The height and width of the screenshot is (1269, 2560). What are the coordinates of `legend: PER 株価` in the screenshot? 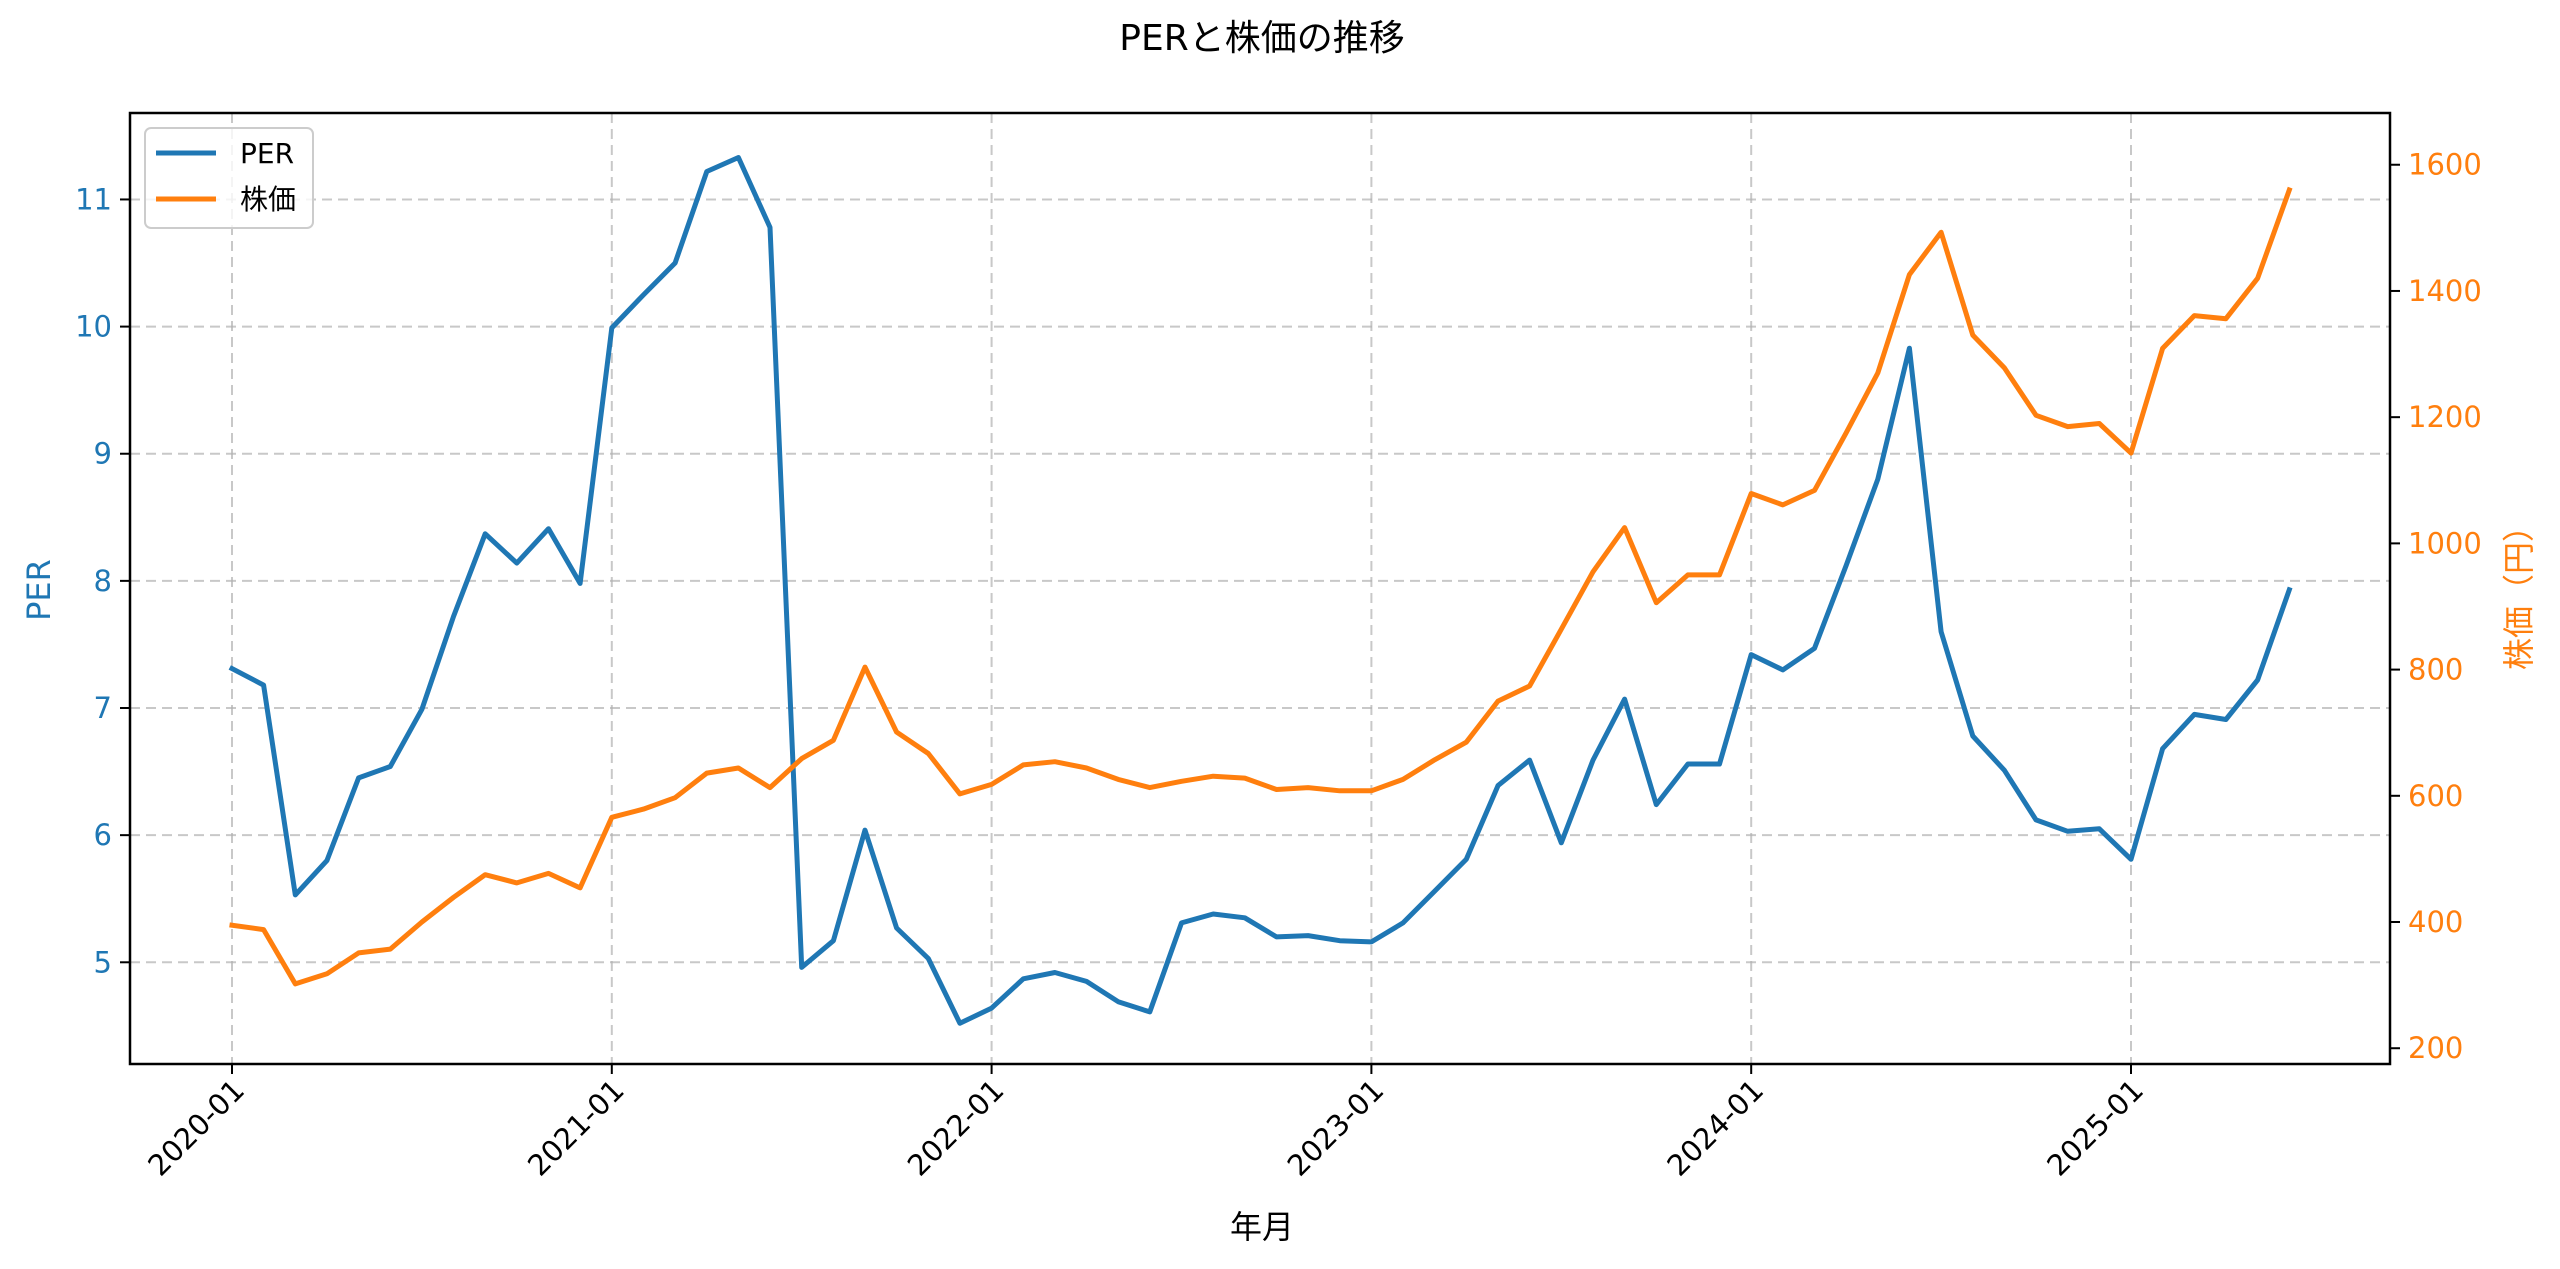 It's located at (229, 178).